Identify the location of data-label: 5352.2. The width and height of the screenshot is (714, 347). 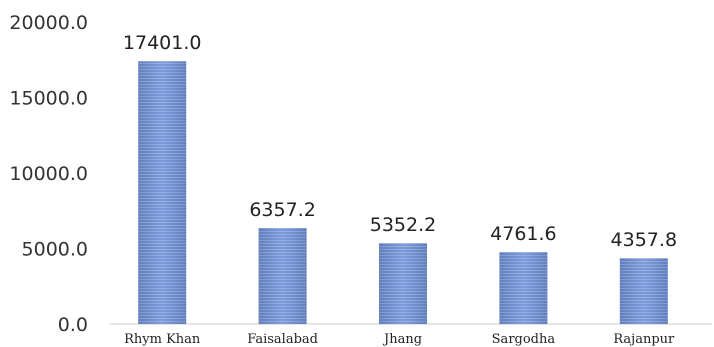
(403, 225).